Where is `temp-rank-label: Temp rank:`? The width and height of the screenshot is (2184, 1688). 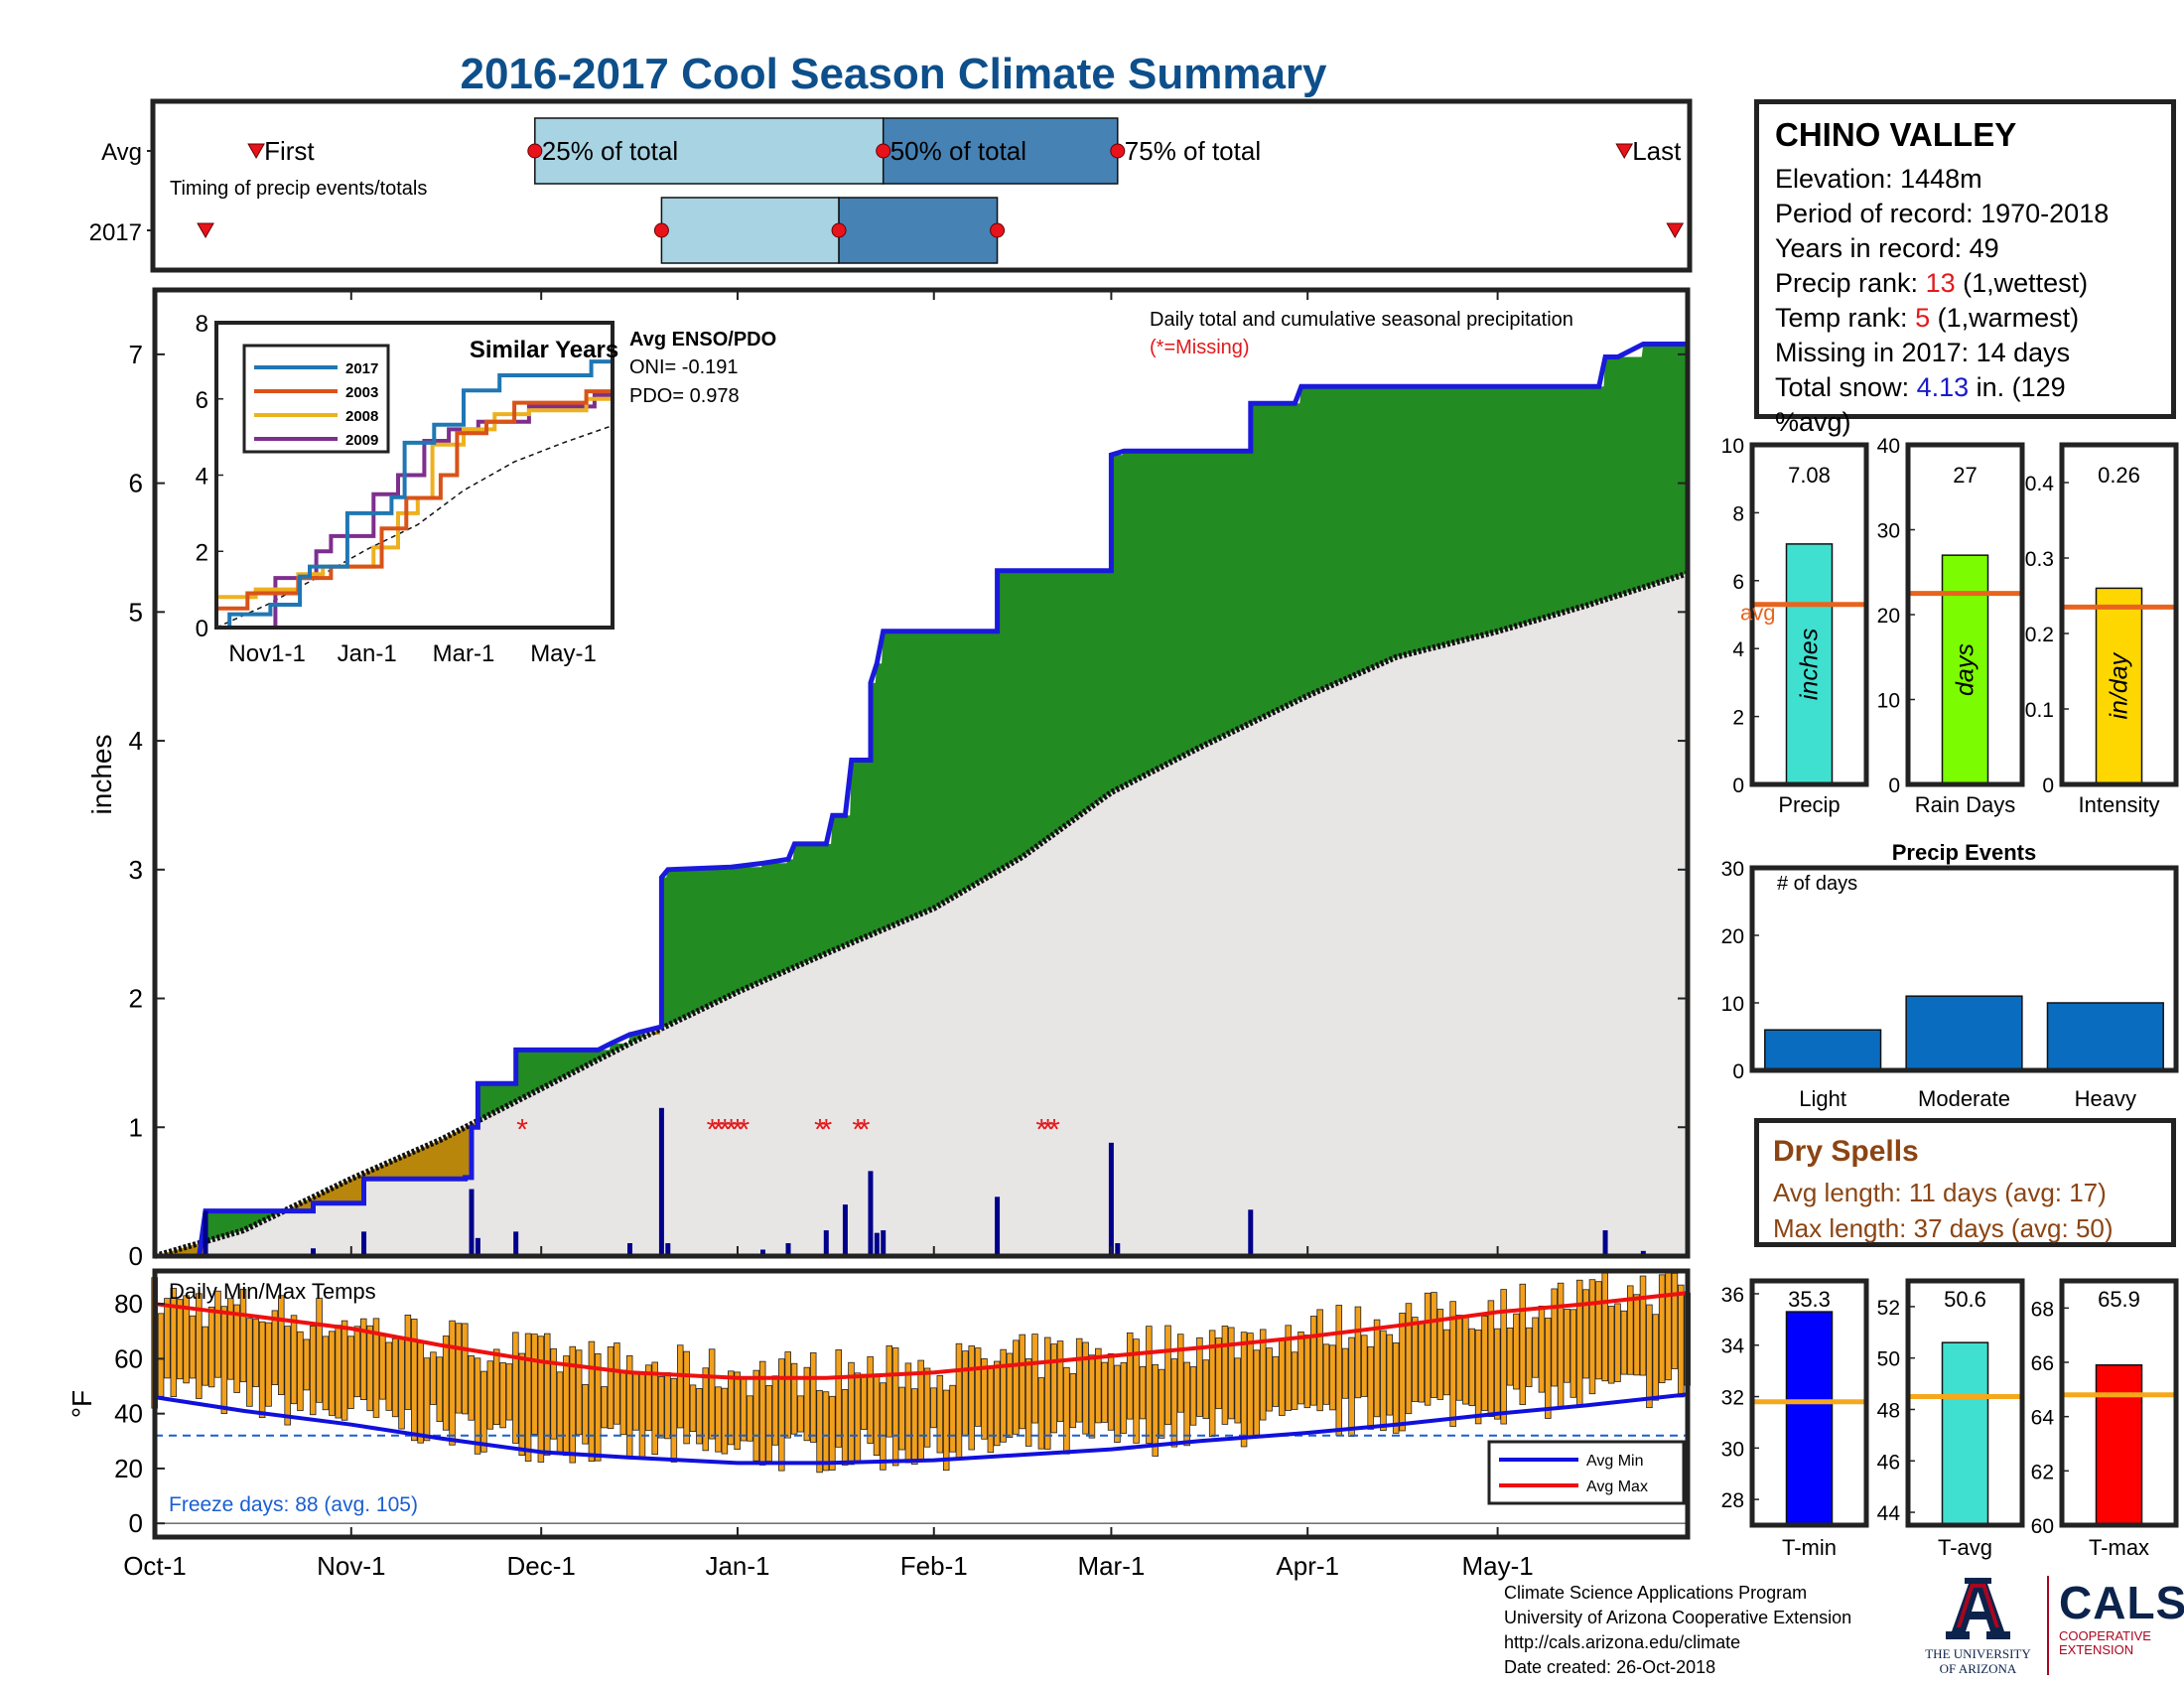 temp-rank-label: Temp rank: is located at coordinates (1845, 318).